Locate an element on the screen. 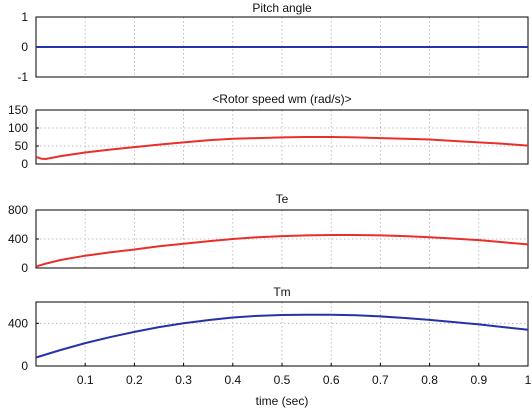 This screenshot has width=532, height=412. y-tick-label: 1 is located at coordinates (24, 17).